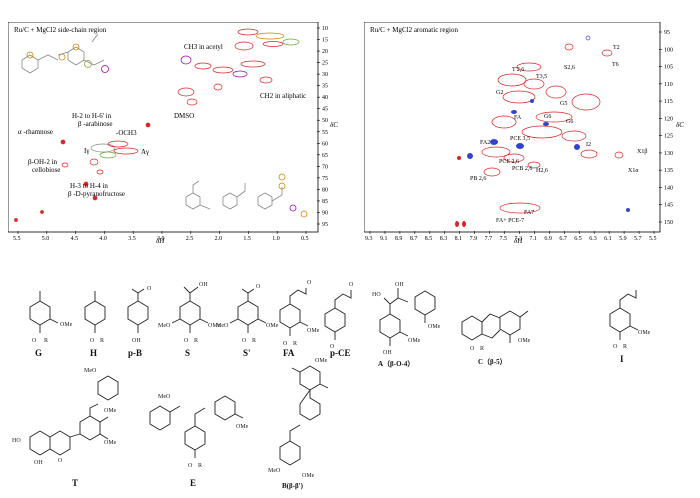  Describe the element at coordinates (522, 169) in the screenshot. I see `annot-pcb26: PCB 2,6` at that location.